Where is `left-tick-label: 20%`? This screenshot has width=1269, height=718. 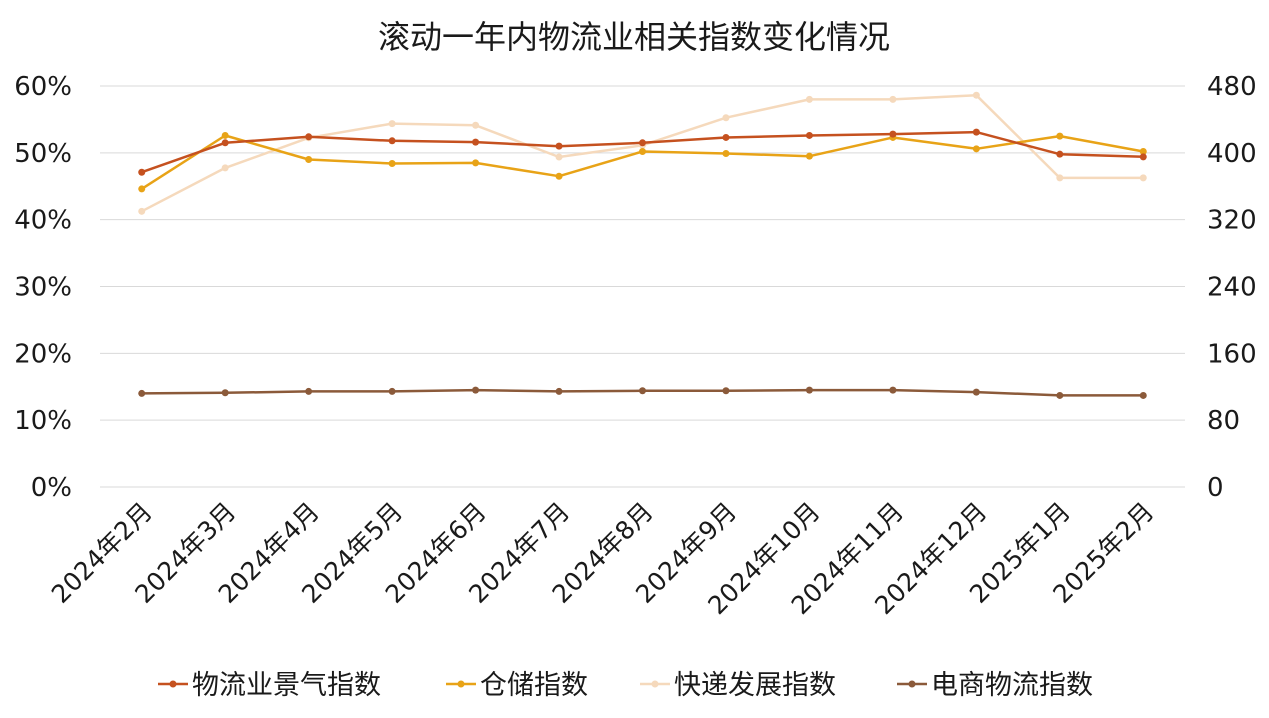
left-tick-label: 20% is located at coordinates (43, 354).